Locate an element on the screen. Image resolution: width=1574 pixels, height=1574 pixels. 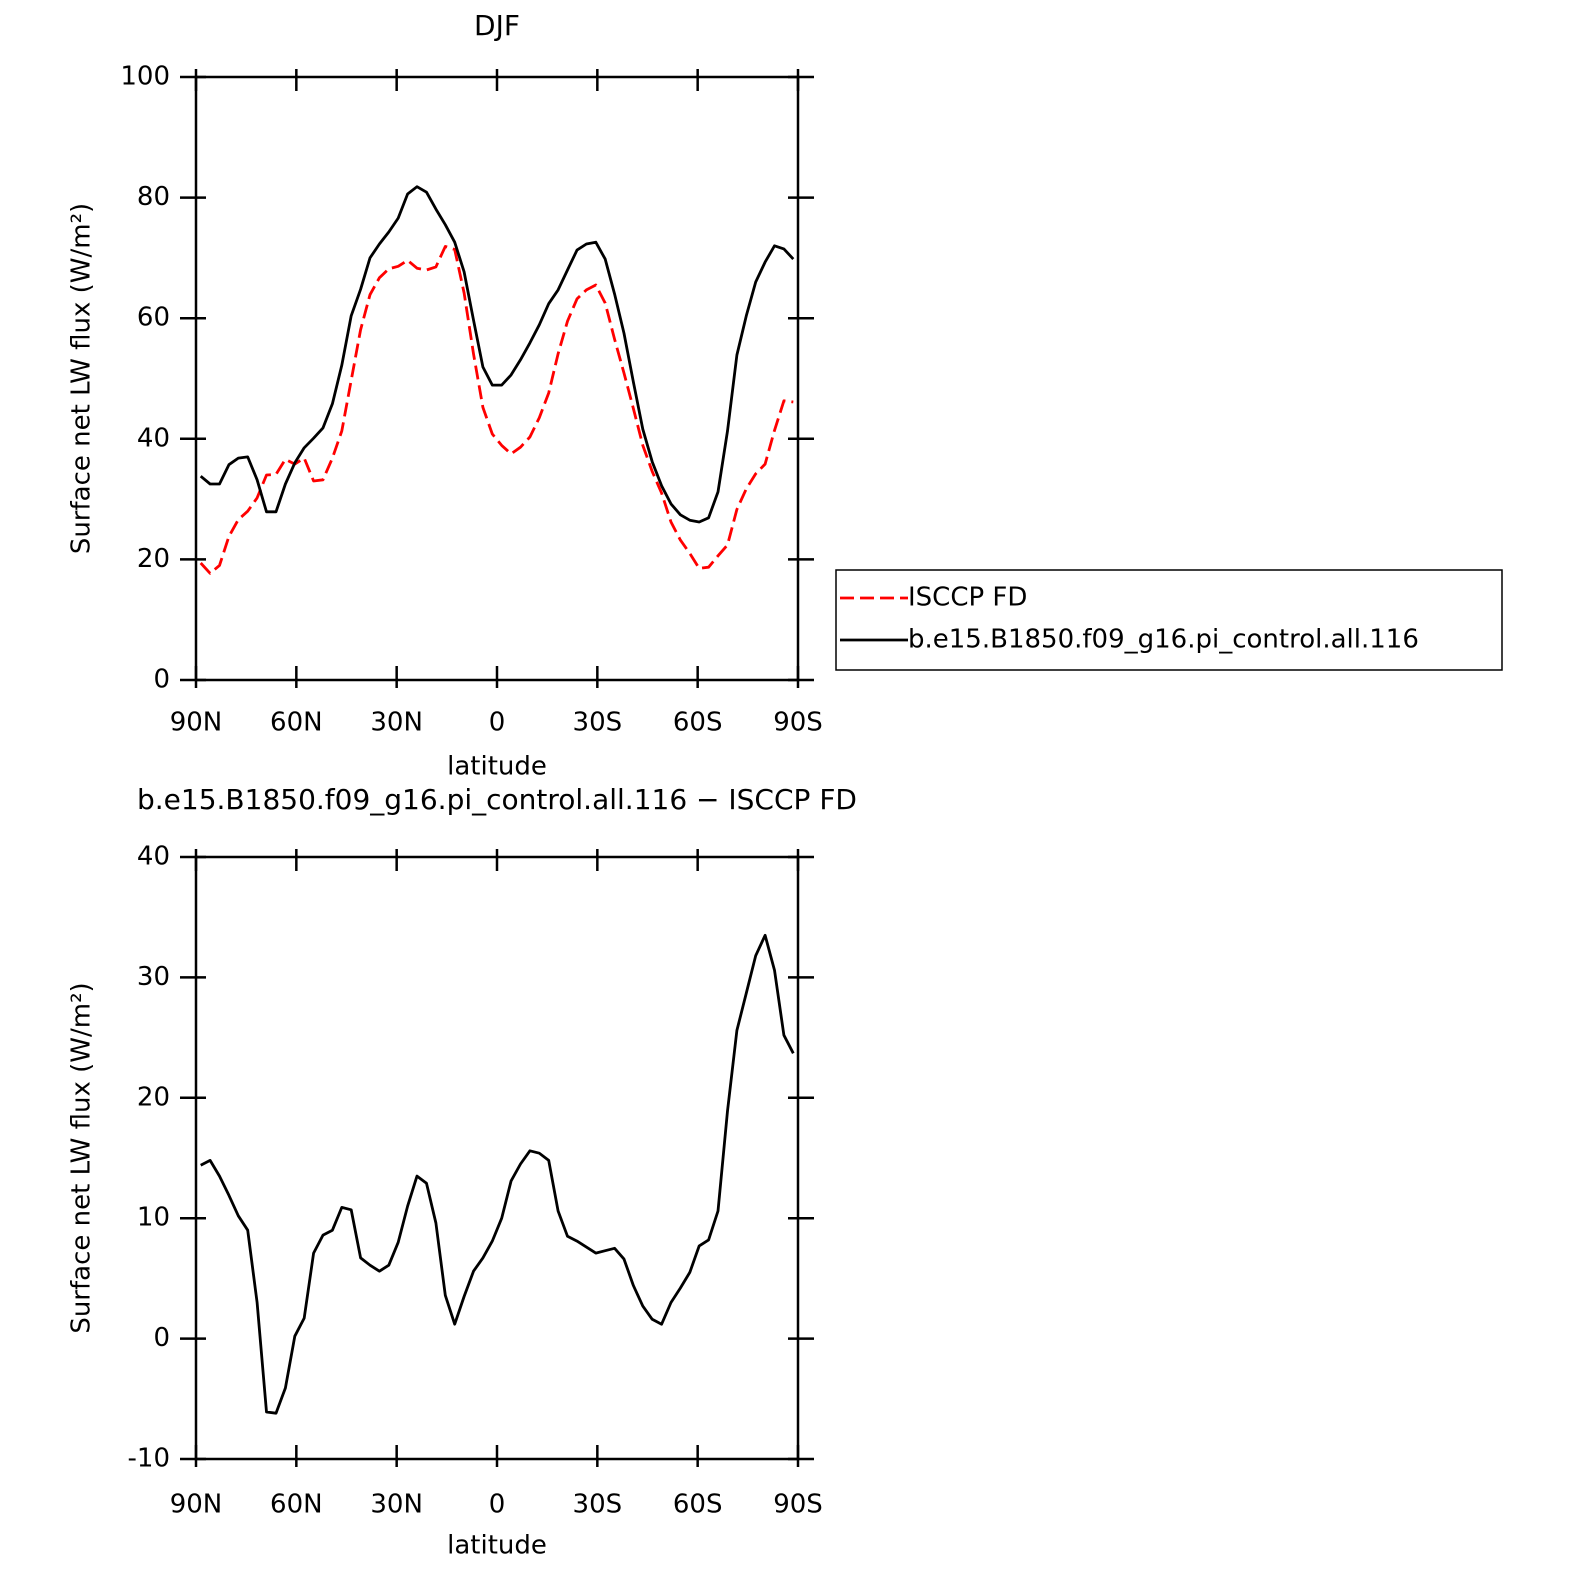
legend-label: ISCCP FD is located at coordinates (967, 598).